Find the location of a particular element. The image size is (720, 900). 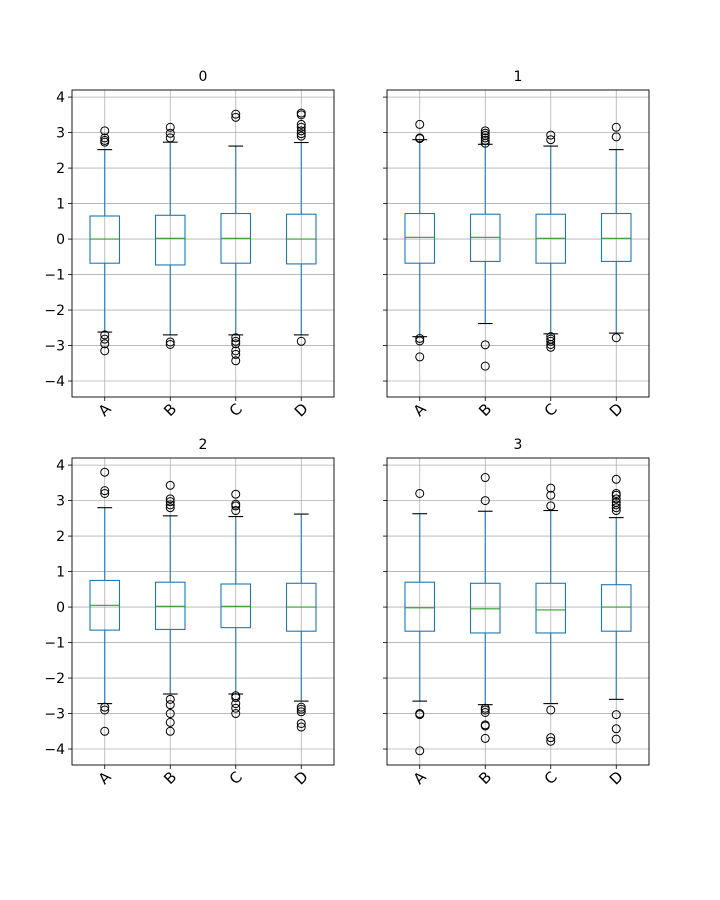

panel-title: 0 is located at coordinates (203, 77).